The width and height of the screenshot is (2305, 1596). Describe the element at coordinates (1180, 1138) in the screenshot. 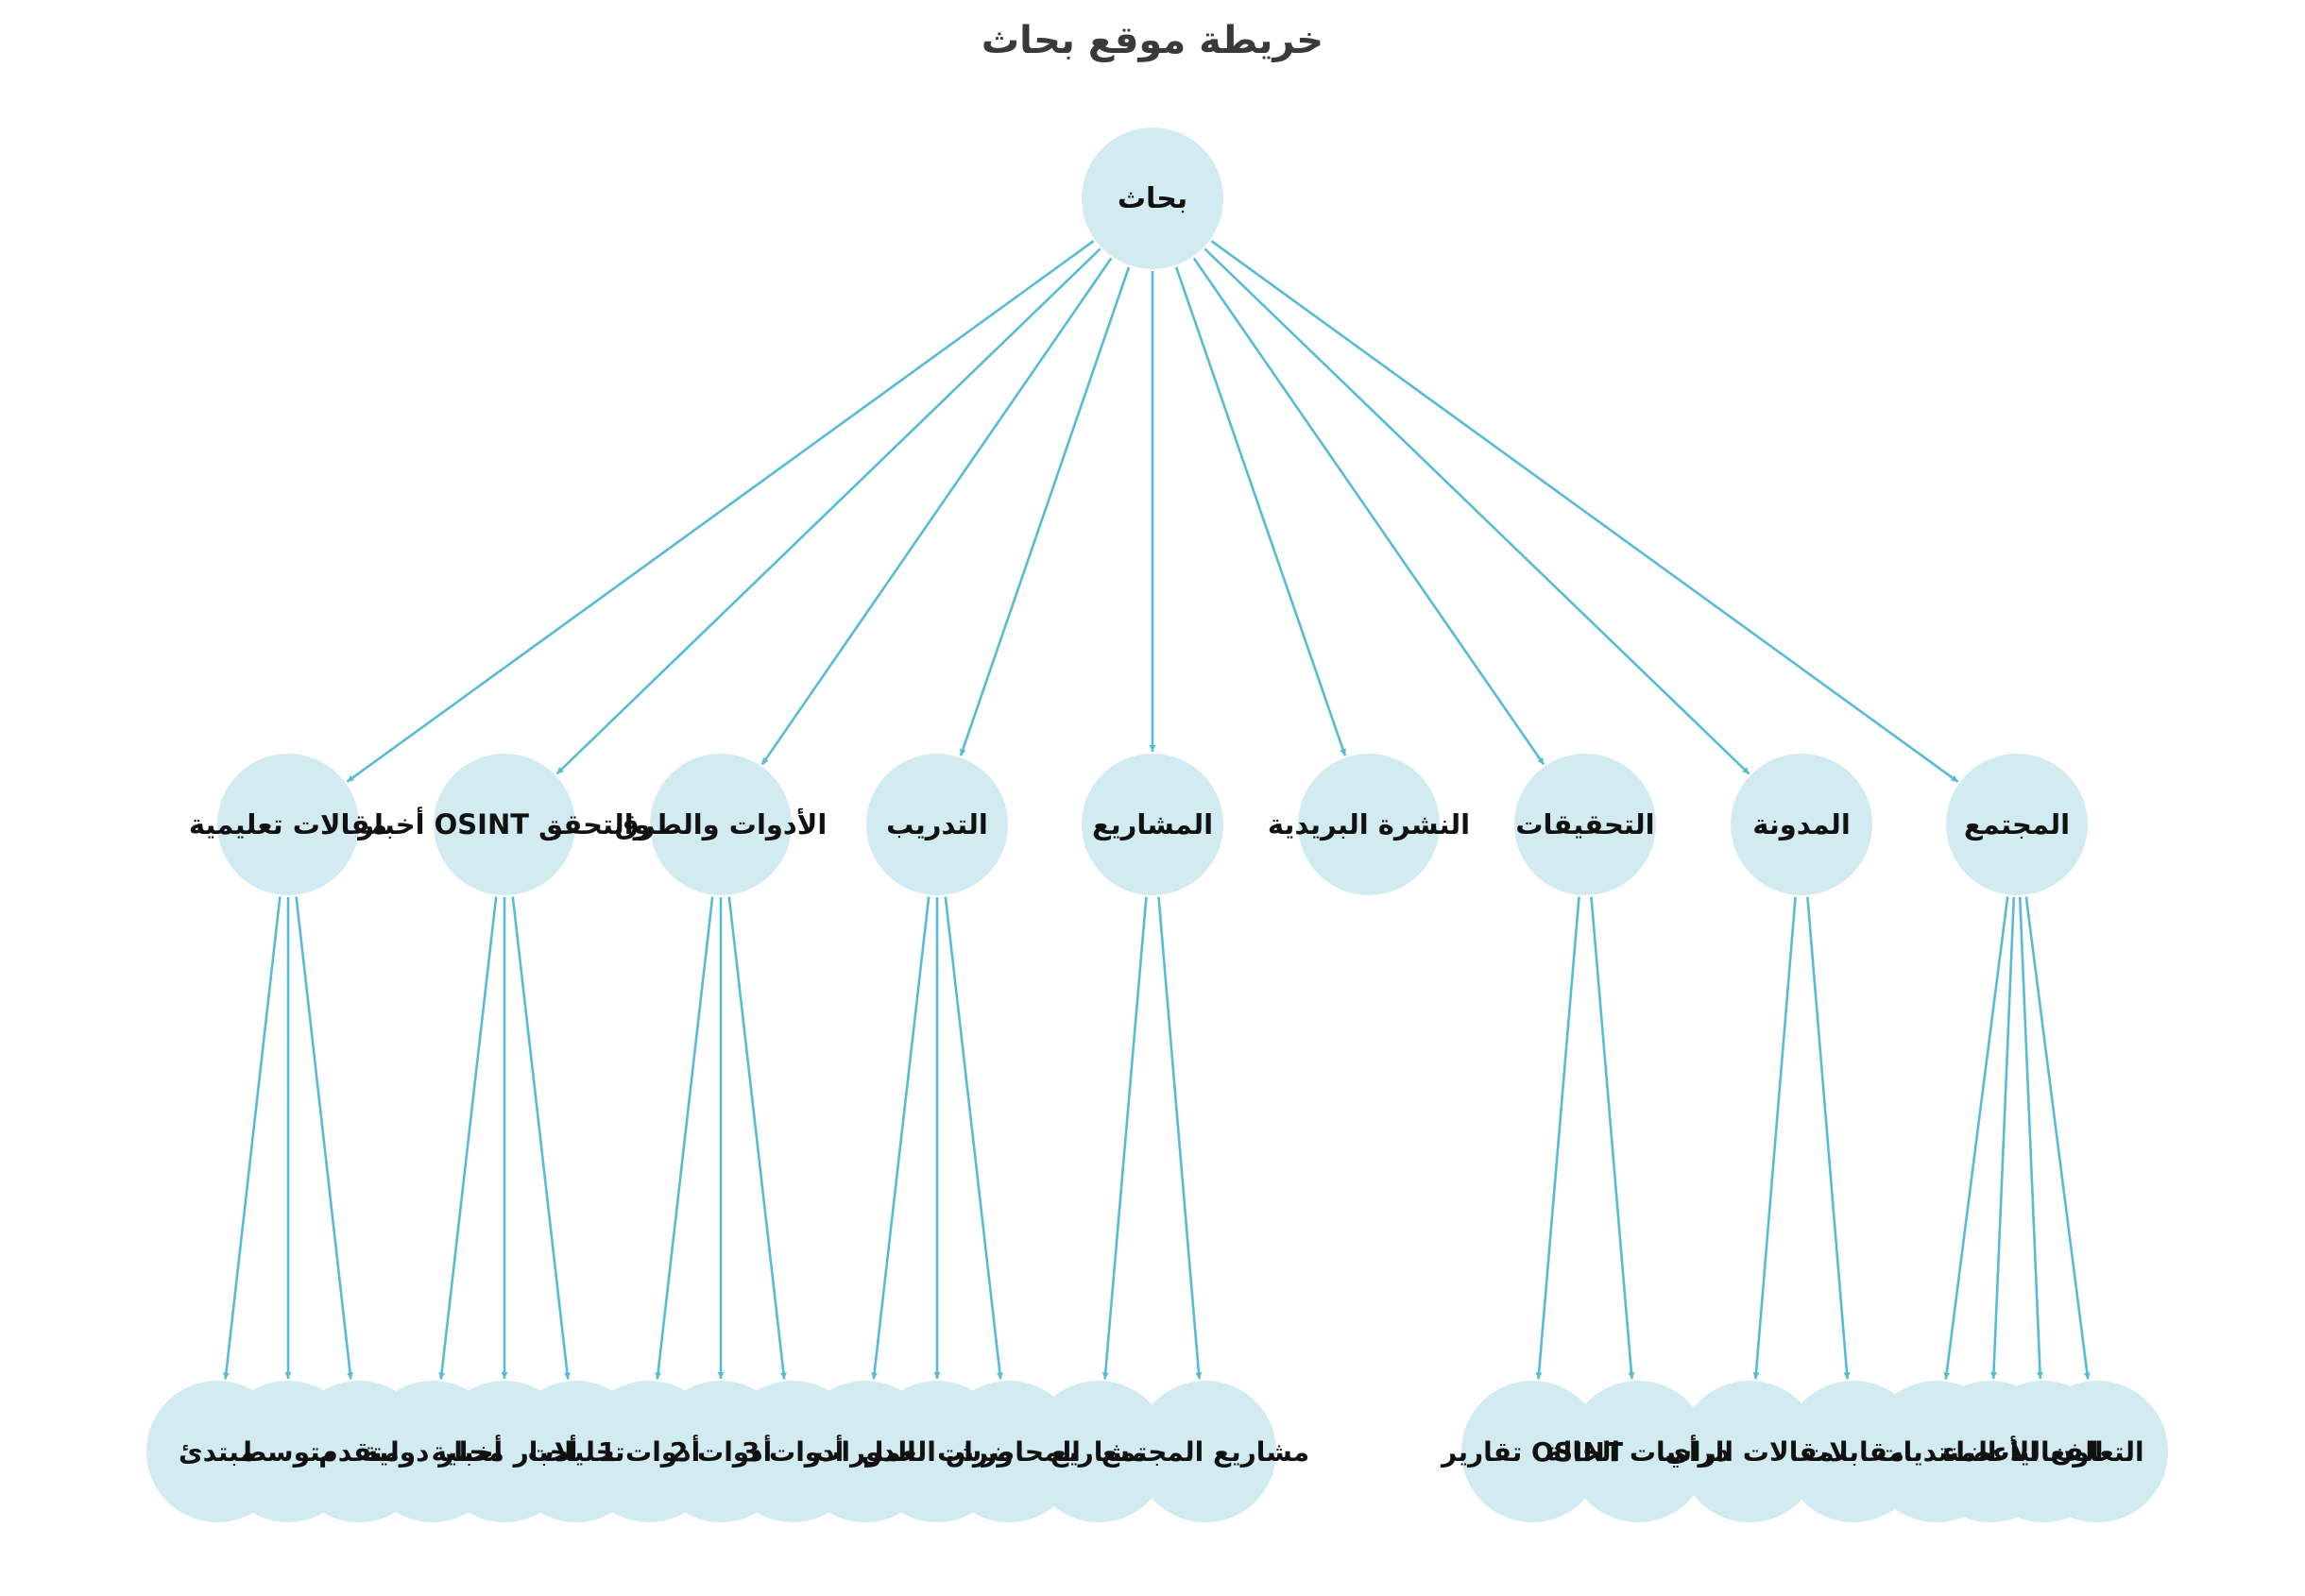

I see `edge-s5-s5c2` at that location.